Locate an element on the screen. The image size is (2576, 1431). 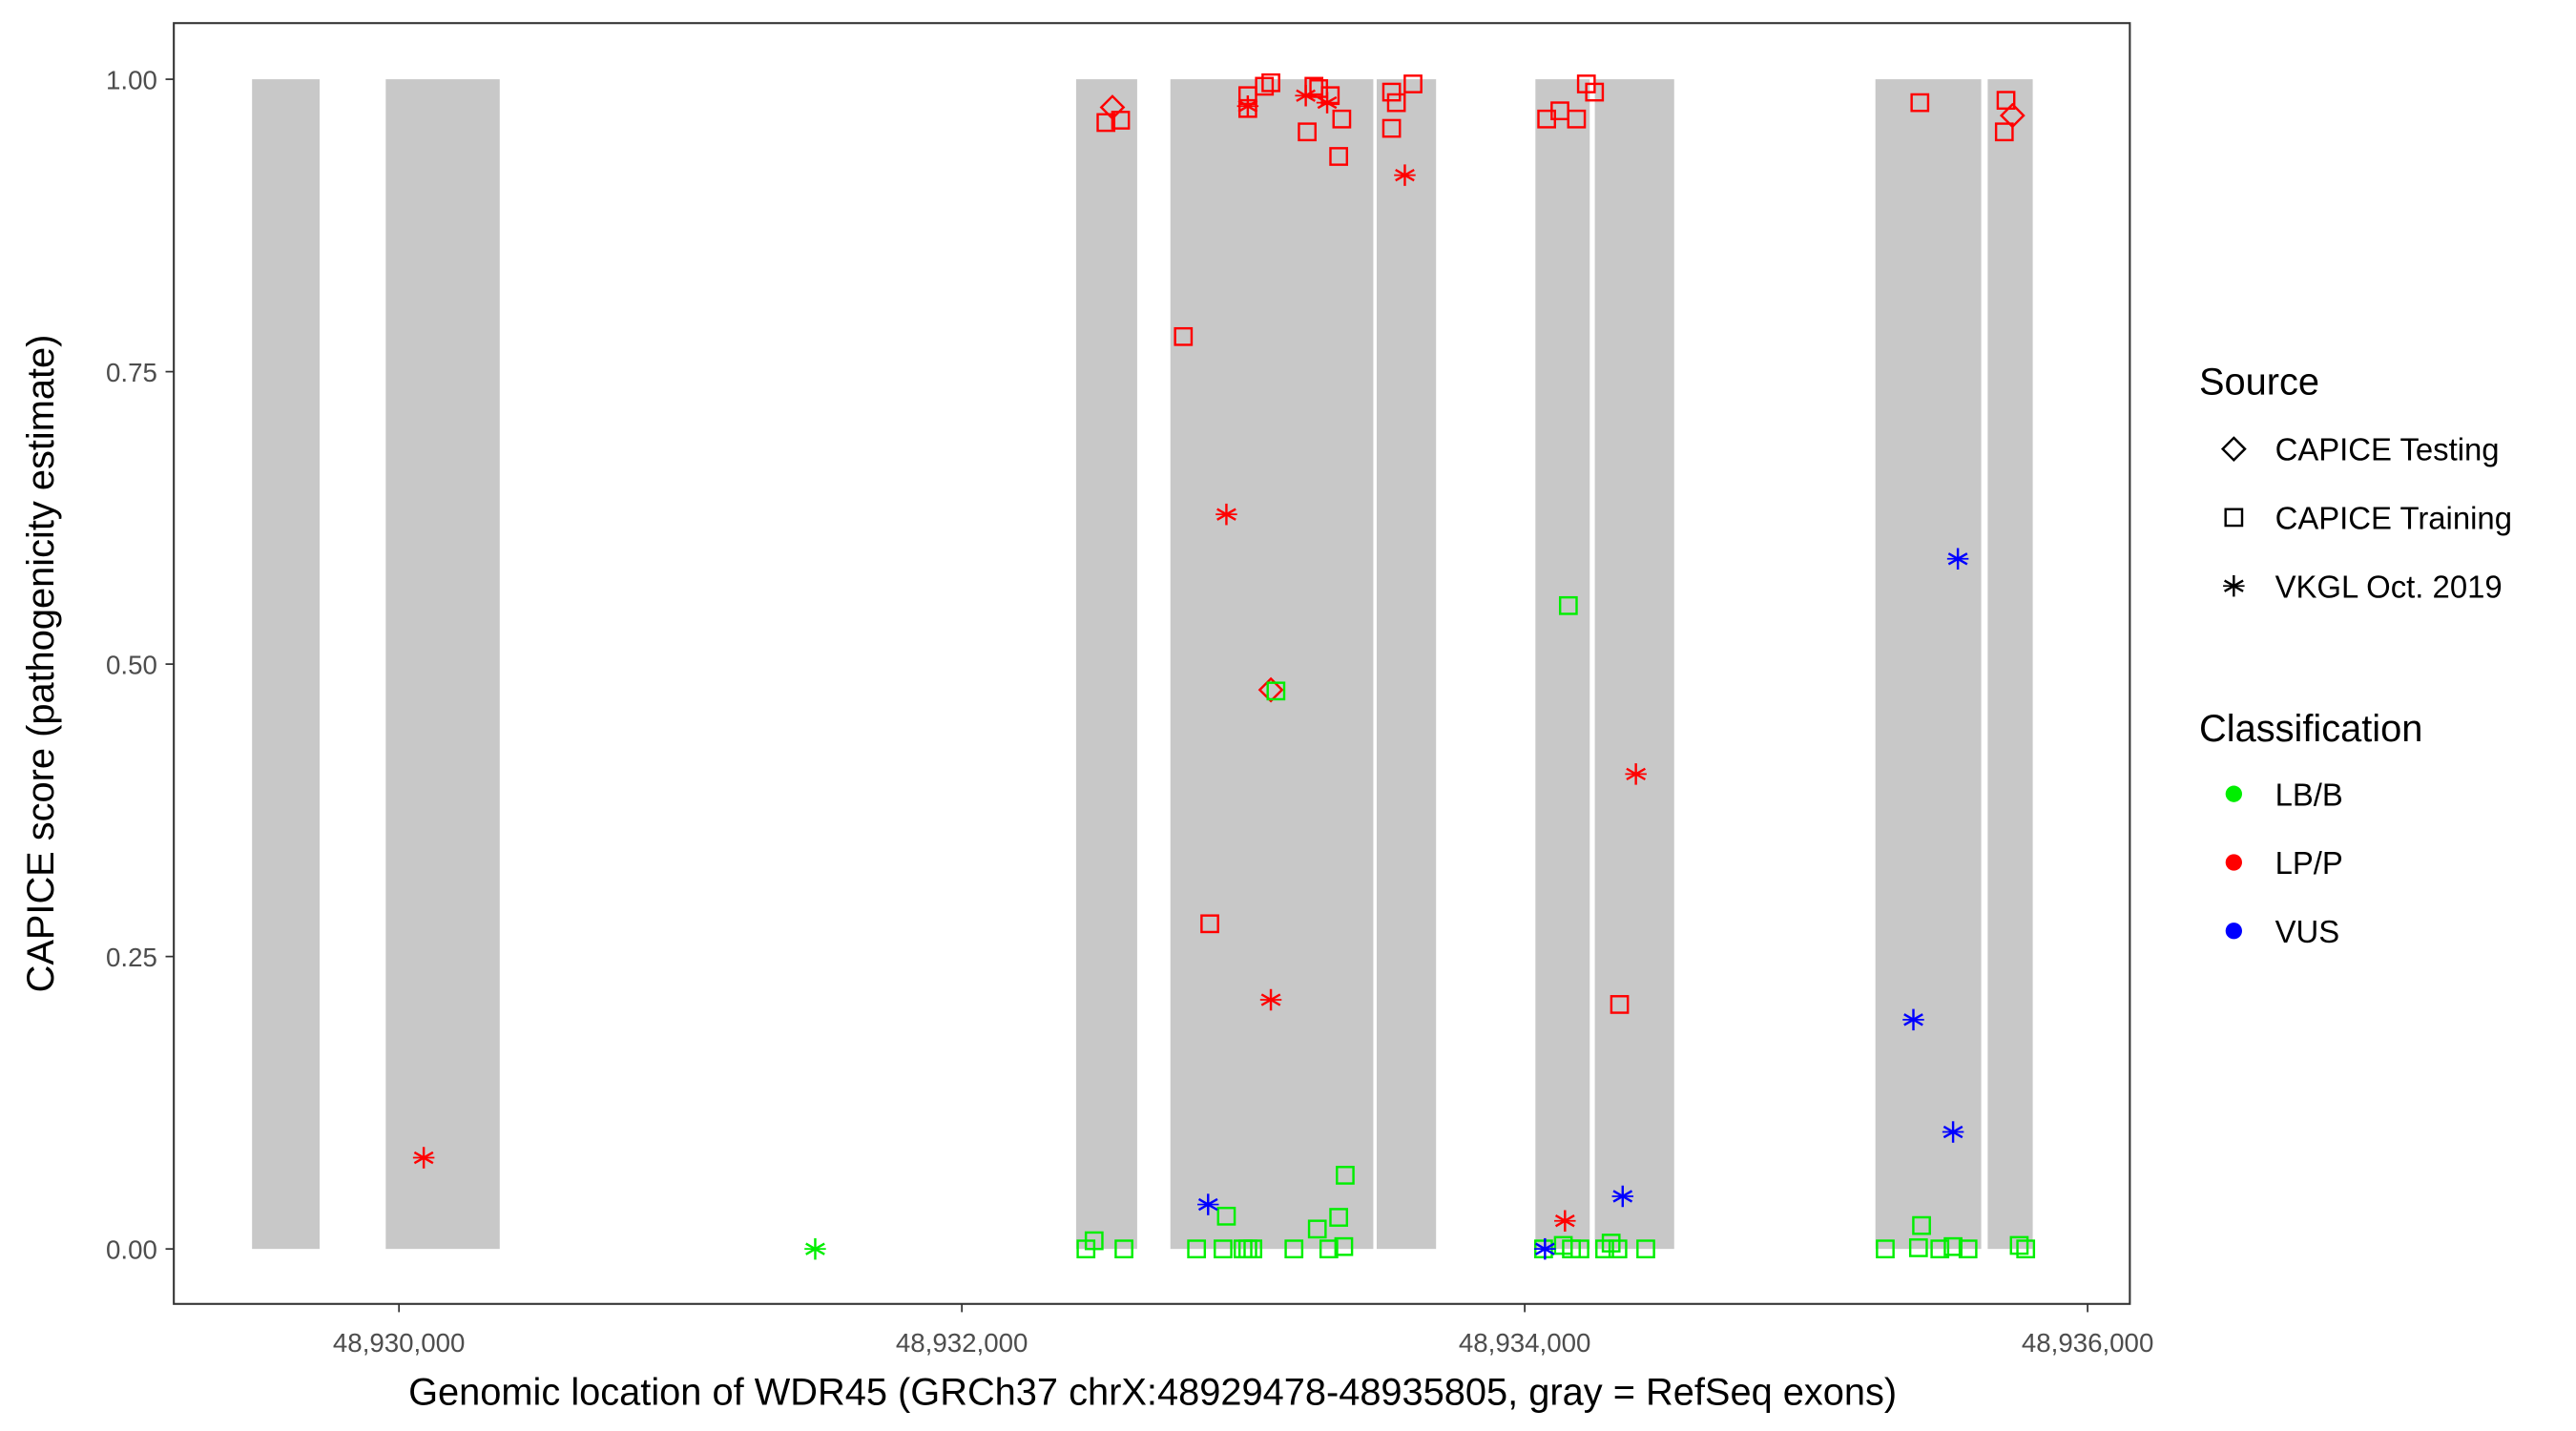
x-tick-label: 48,932,000 is located at coordinates (962, 1343).